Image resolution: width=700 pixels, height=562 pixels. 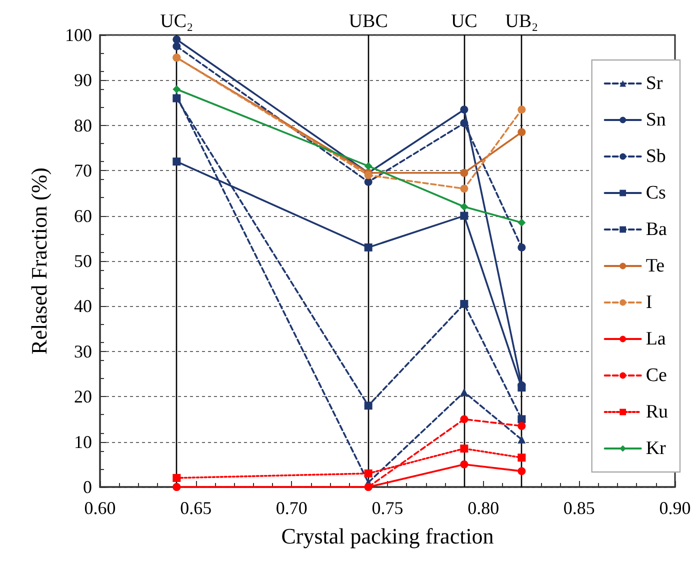 What do you see at coordinates (83, 80) in the screenshot?
I see `y-tick-label: 90` at bounding box center [83, 80].